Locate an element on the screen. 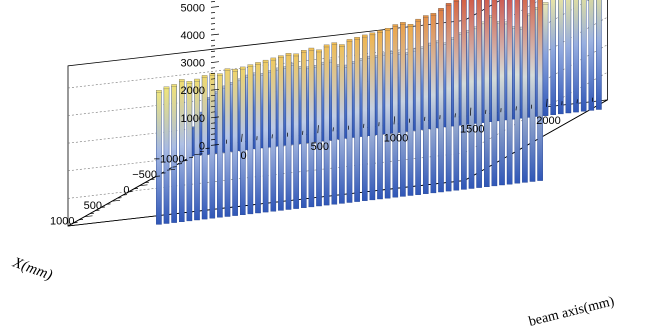 This screenshot has height=327, width=646. beam-tick-label: 2000 is located at coordinates (548, 121).